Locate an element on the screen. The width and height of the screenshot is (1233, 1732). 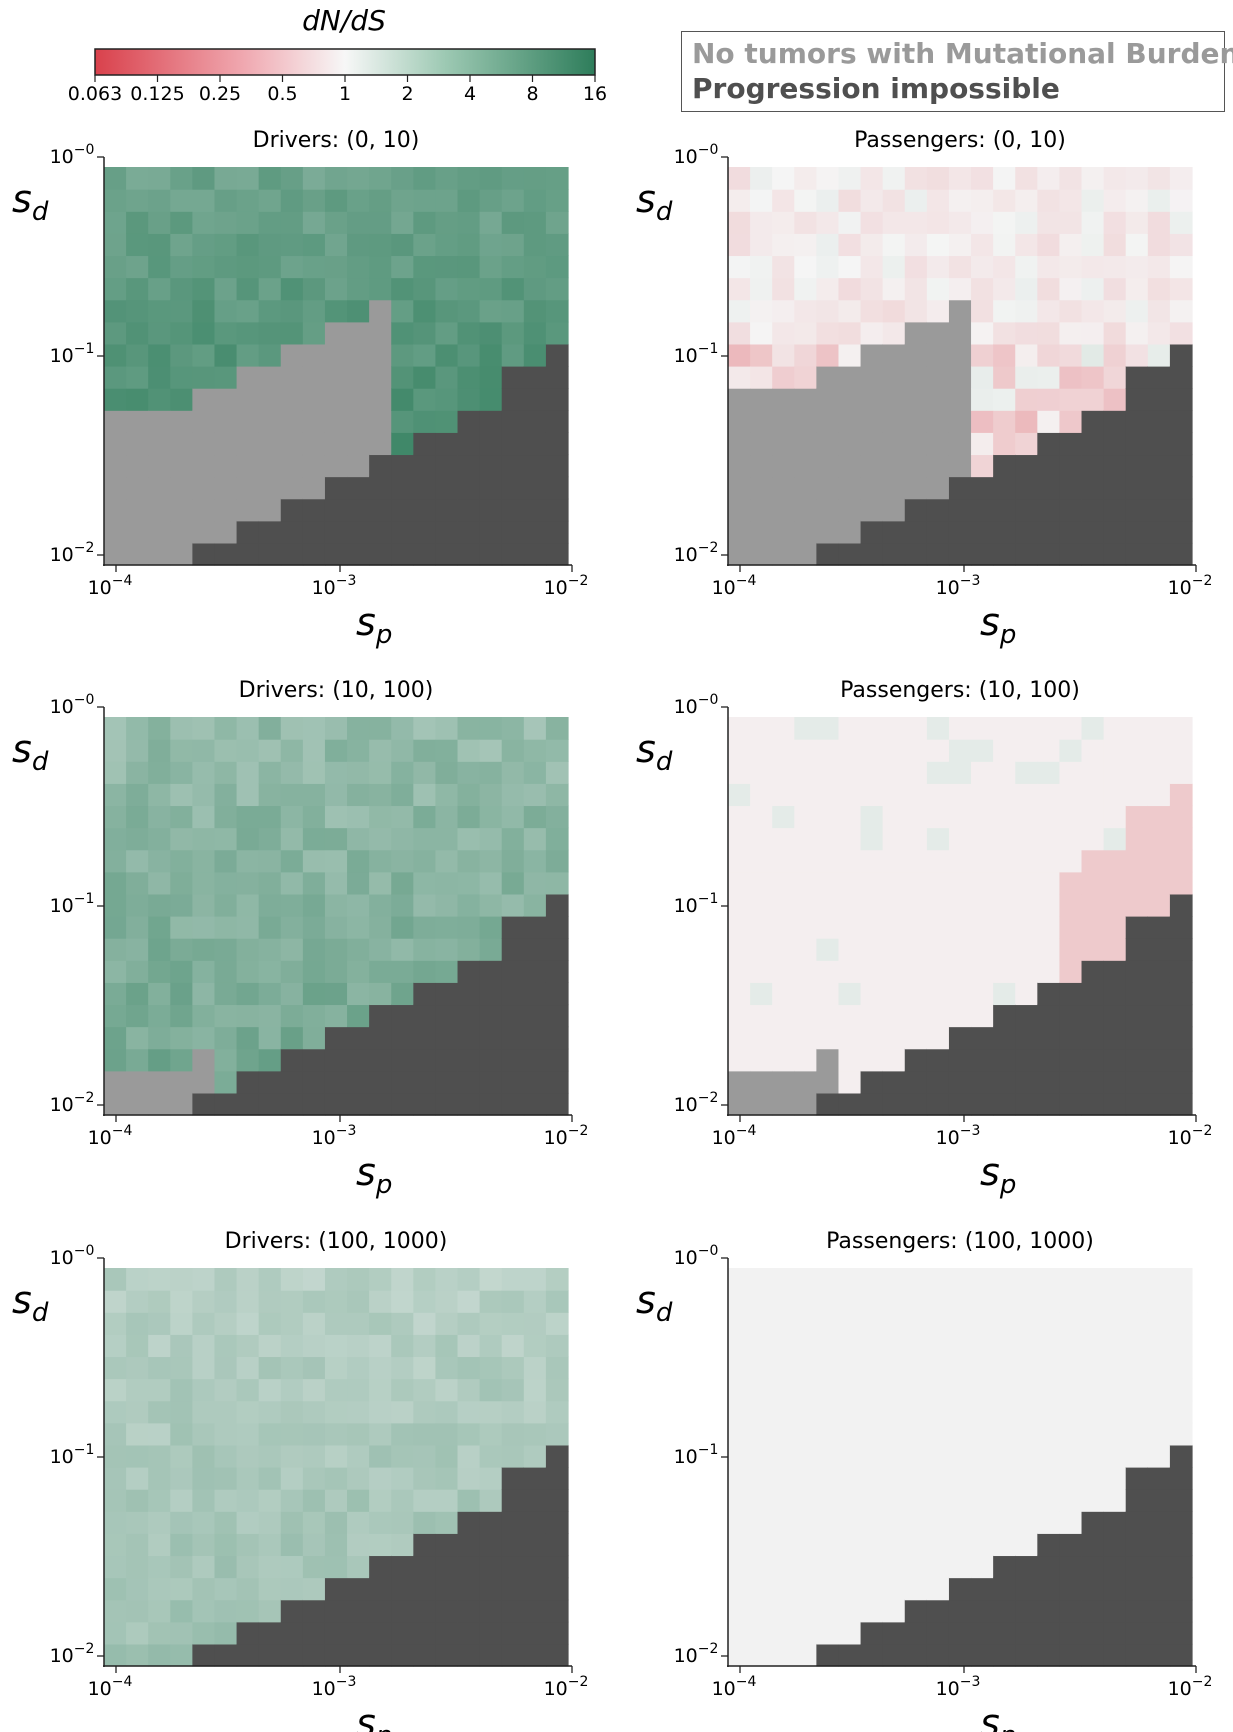
colorbar-tick-label: 0.063 is located at coordinates (95, 94).